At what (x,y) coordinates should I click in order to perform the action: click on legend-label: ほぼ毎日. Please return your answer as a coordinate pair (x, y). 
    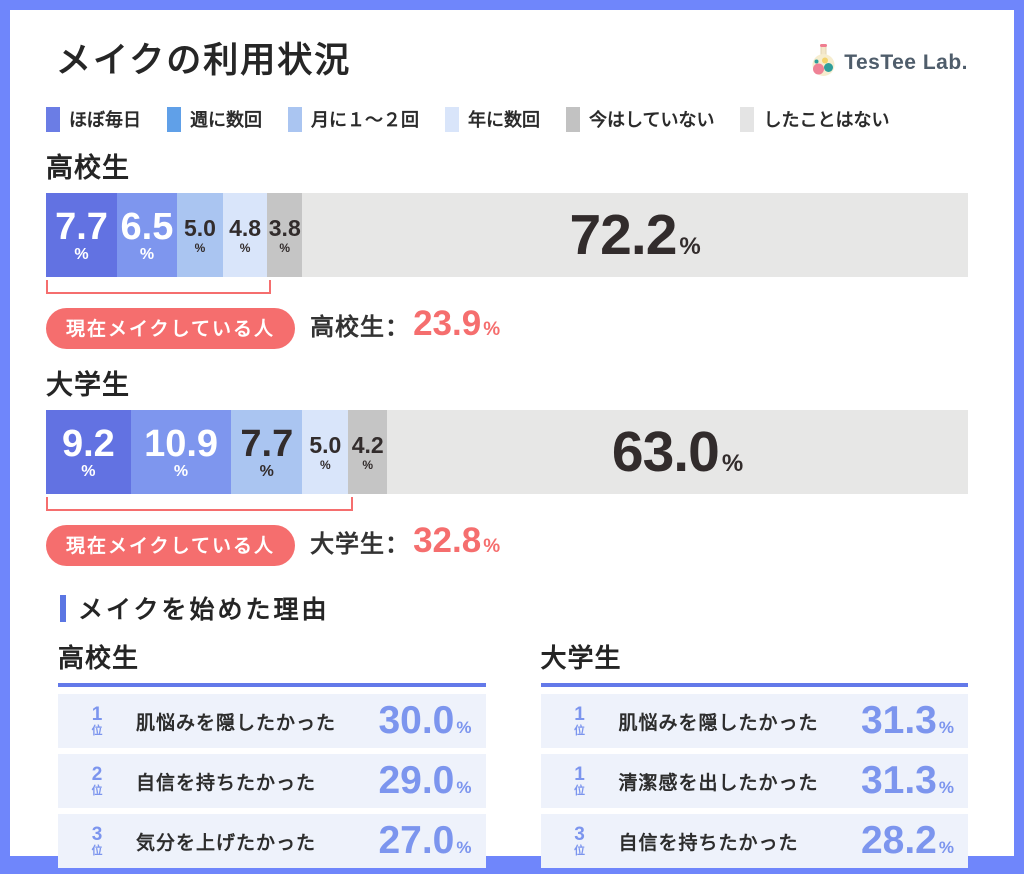
    Looking at the image, I should click on (105, 120).